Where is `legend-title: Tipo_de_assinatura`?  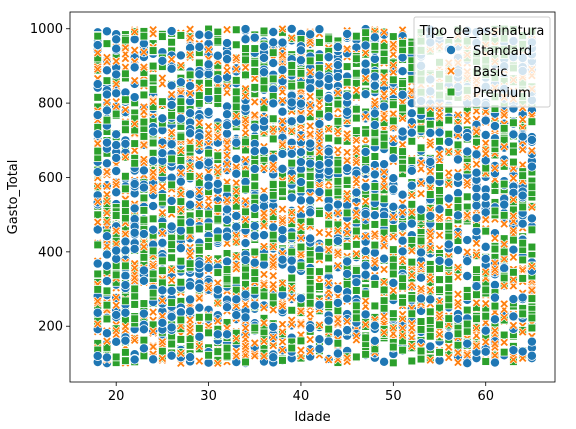 legend-title: Tipo_de_assinatura is located at coordinates (482, 31).